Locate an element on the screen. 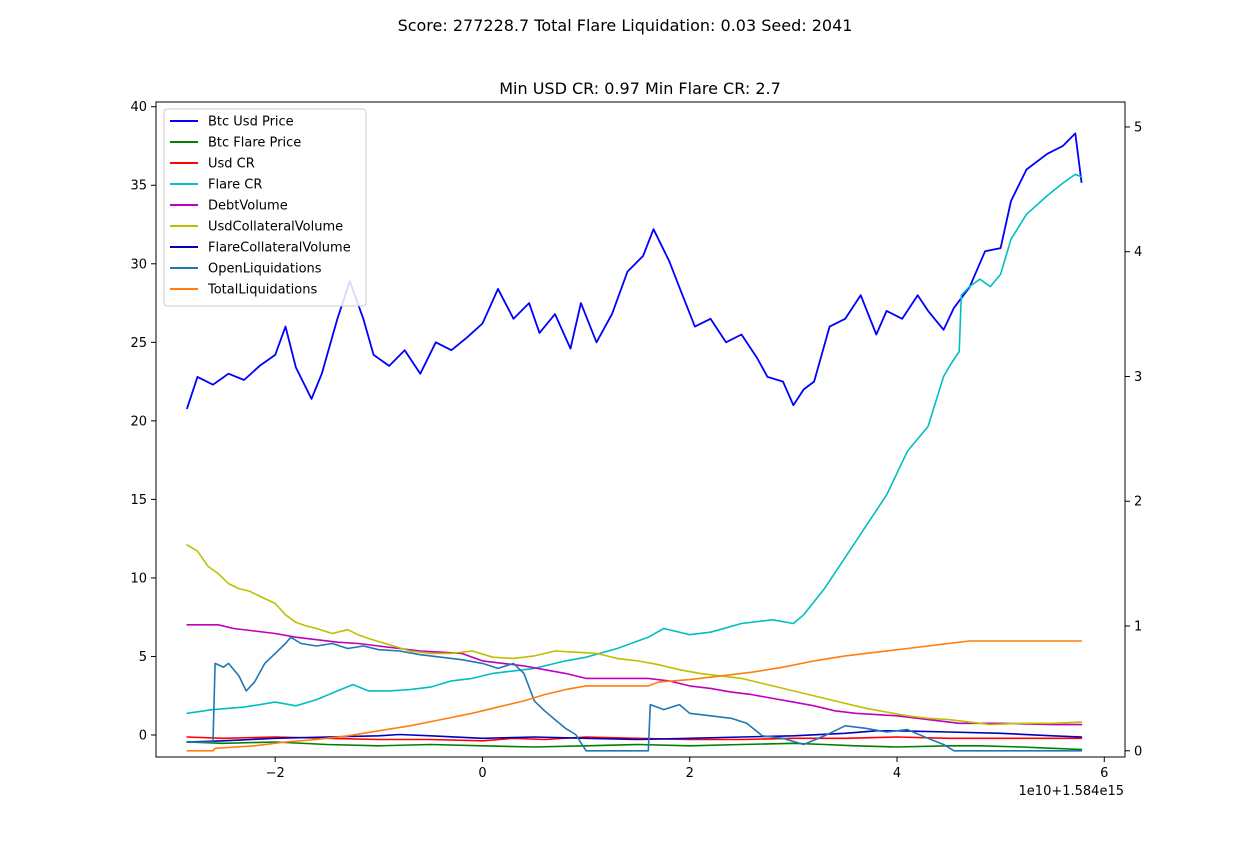 This screenshot has width=1250, height=850. y-left-tick-label: 20 is located at coordinates (138, 421).